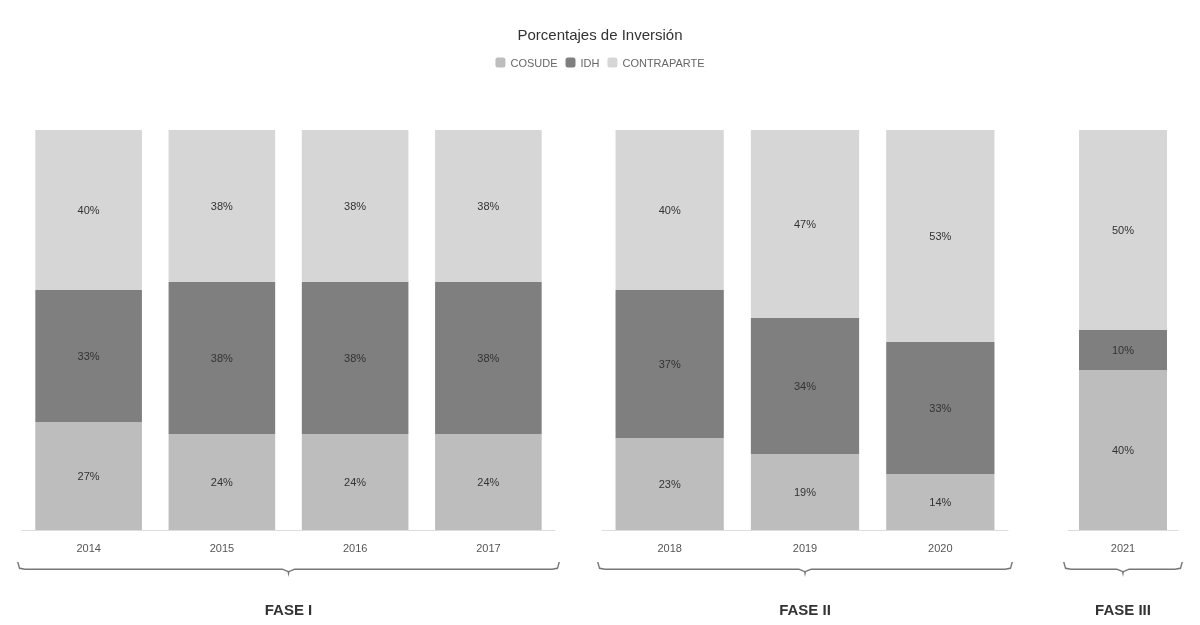 The height and width of the screenshot is (625, 1200). I want to click on x-tick-label: 2015, so click(222, 547).